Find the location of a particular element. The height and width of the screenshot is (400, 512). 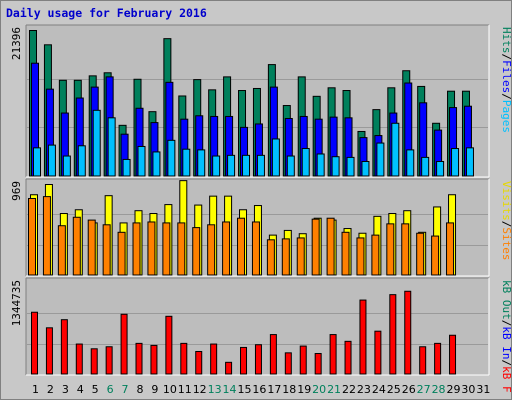

x-tick-label-day-24: 24 is located at coordinates (379, 389).